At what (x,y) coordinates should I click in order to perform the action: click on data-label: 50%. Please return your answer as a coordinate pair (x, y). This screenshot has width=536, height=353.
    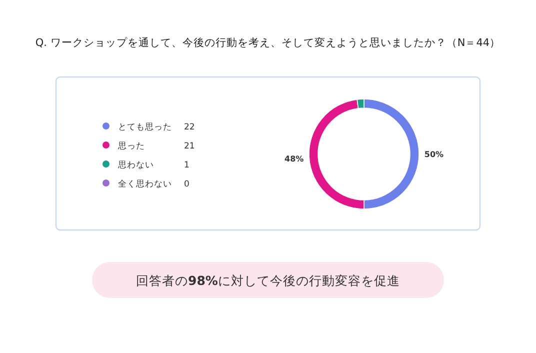
    Looking at the image, I should click on (434, 154).